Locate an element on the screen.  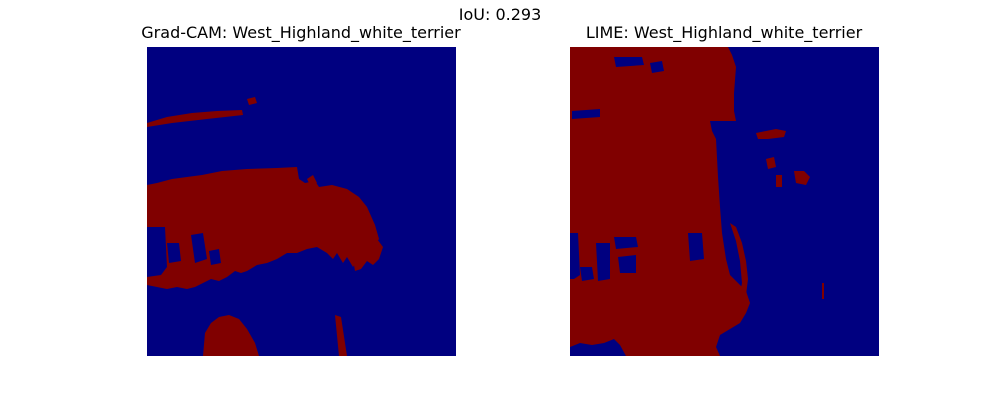
gradcam-panel-title: Grad-CAM: West_Highland_white_terrier is located at coordinates (301, 32).